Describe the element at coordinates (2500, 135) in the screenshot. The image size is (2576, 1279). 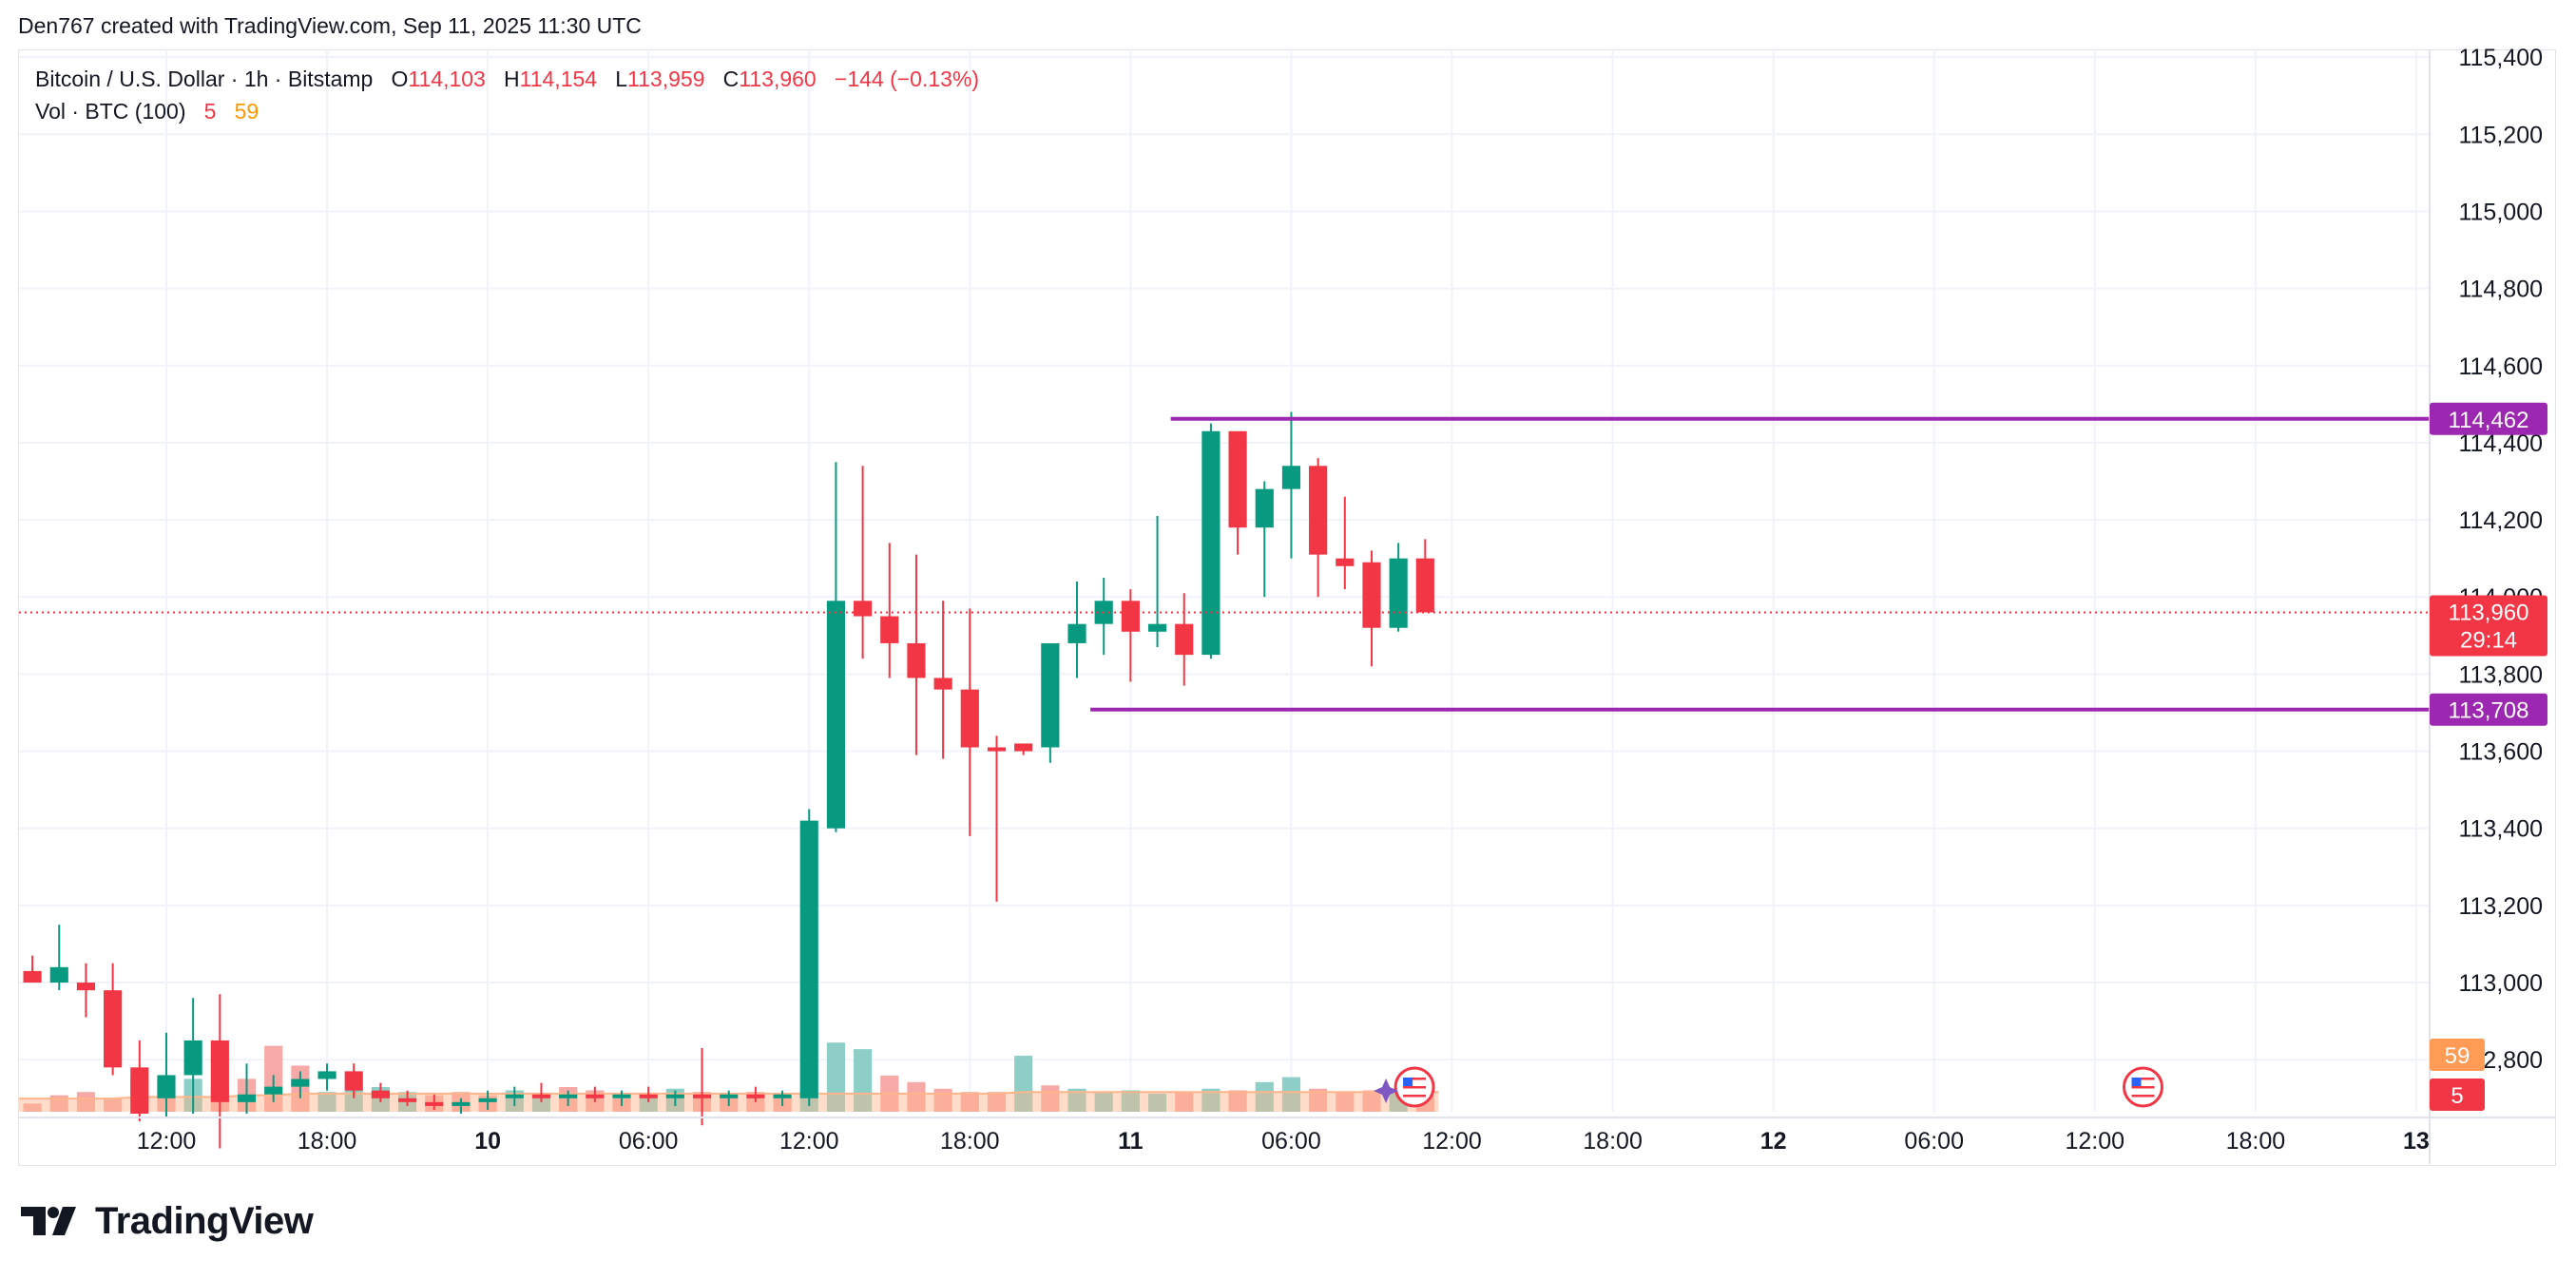
I see `y-tick-label: 115,200` at that location.